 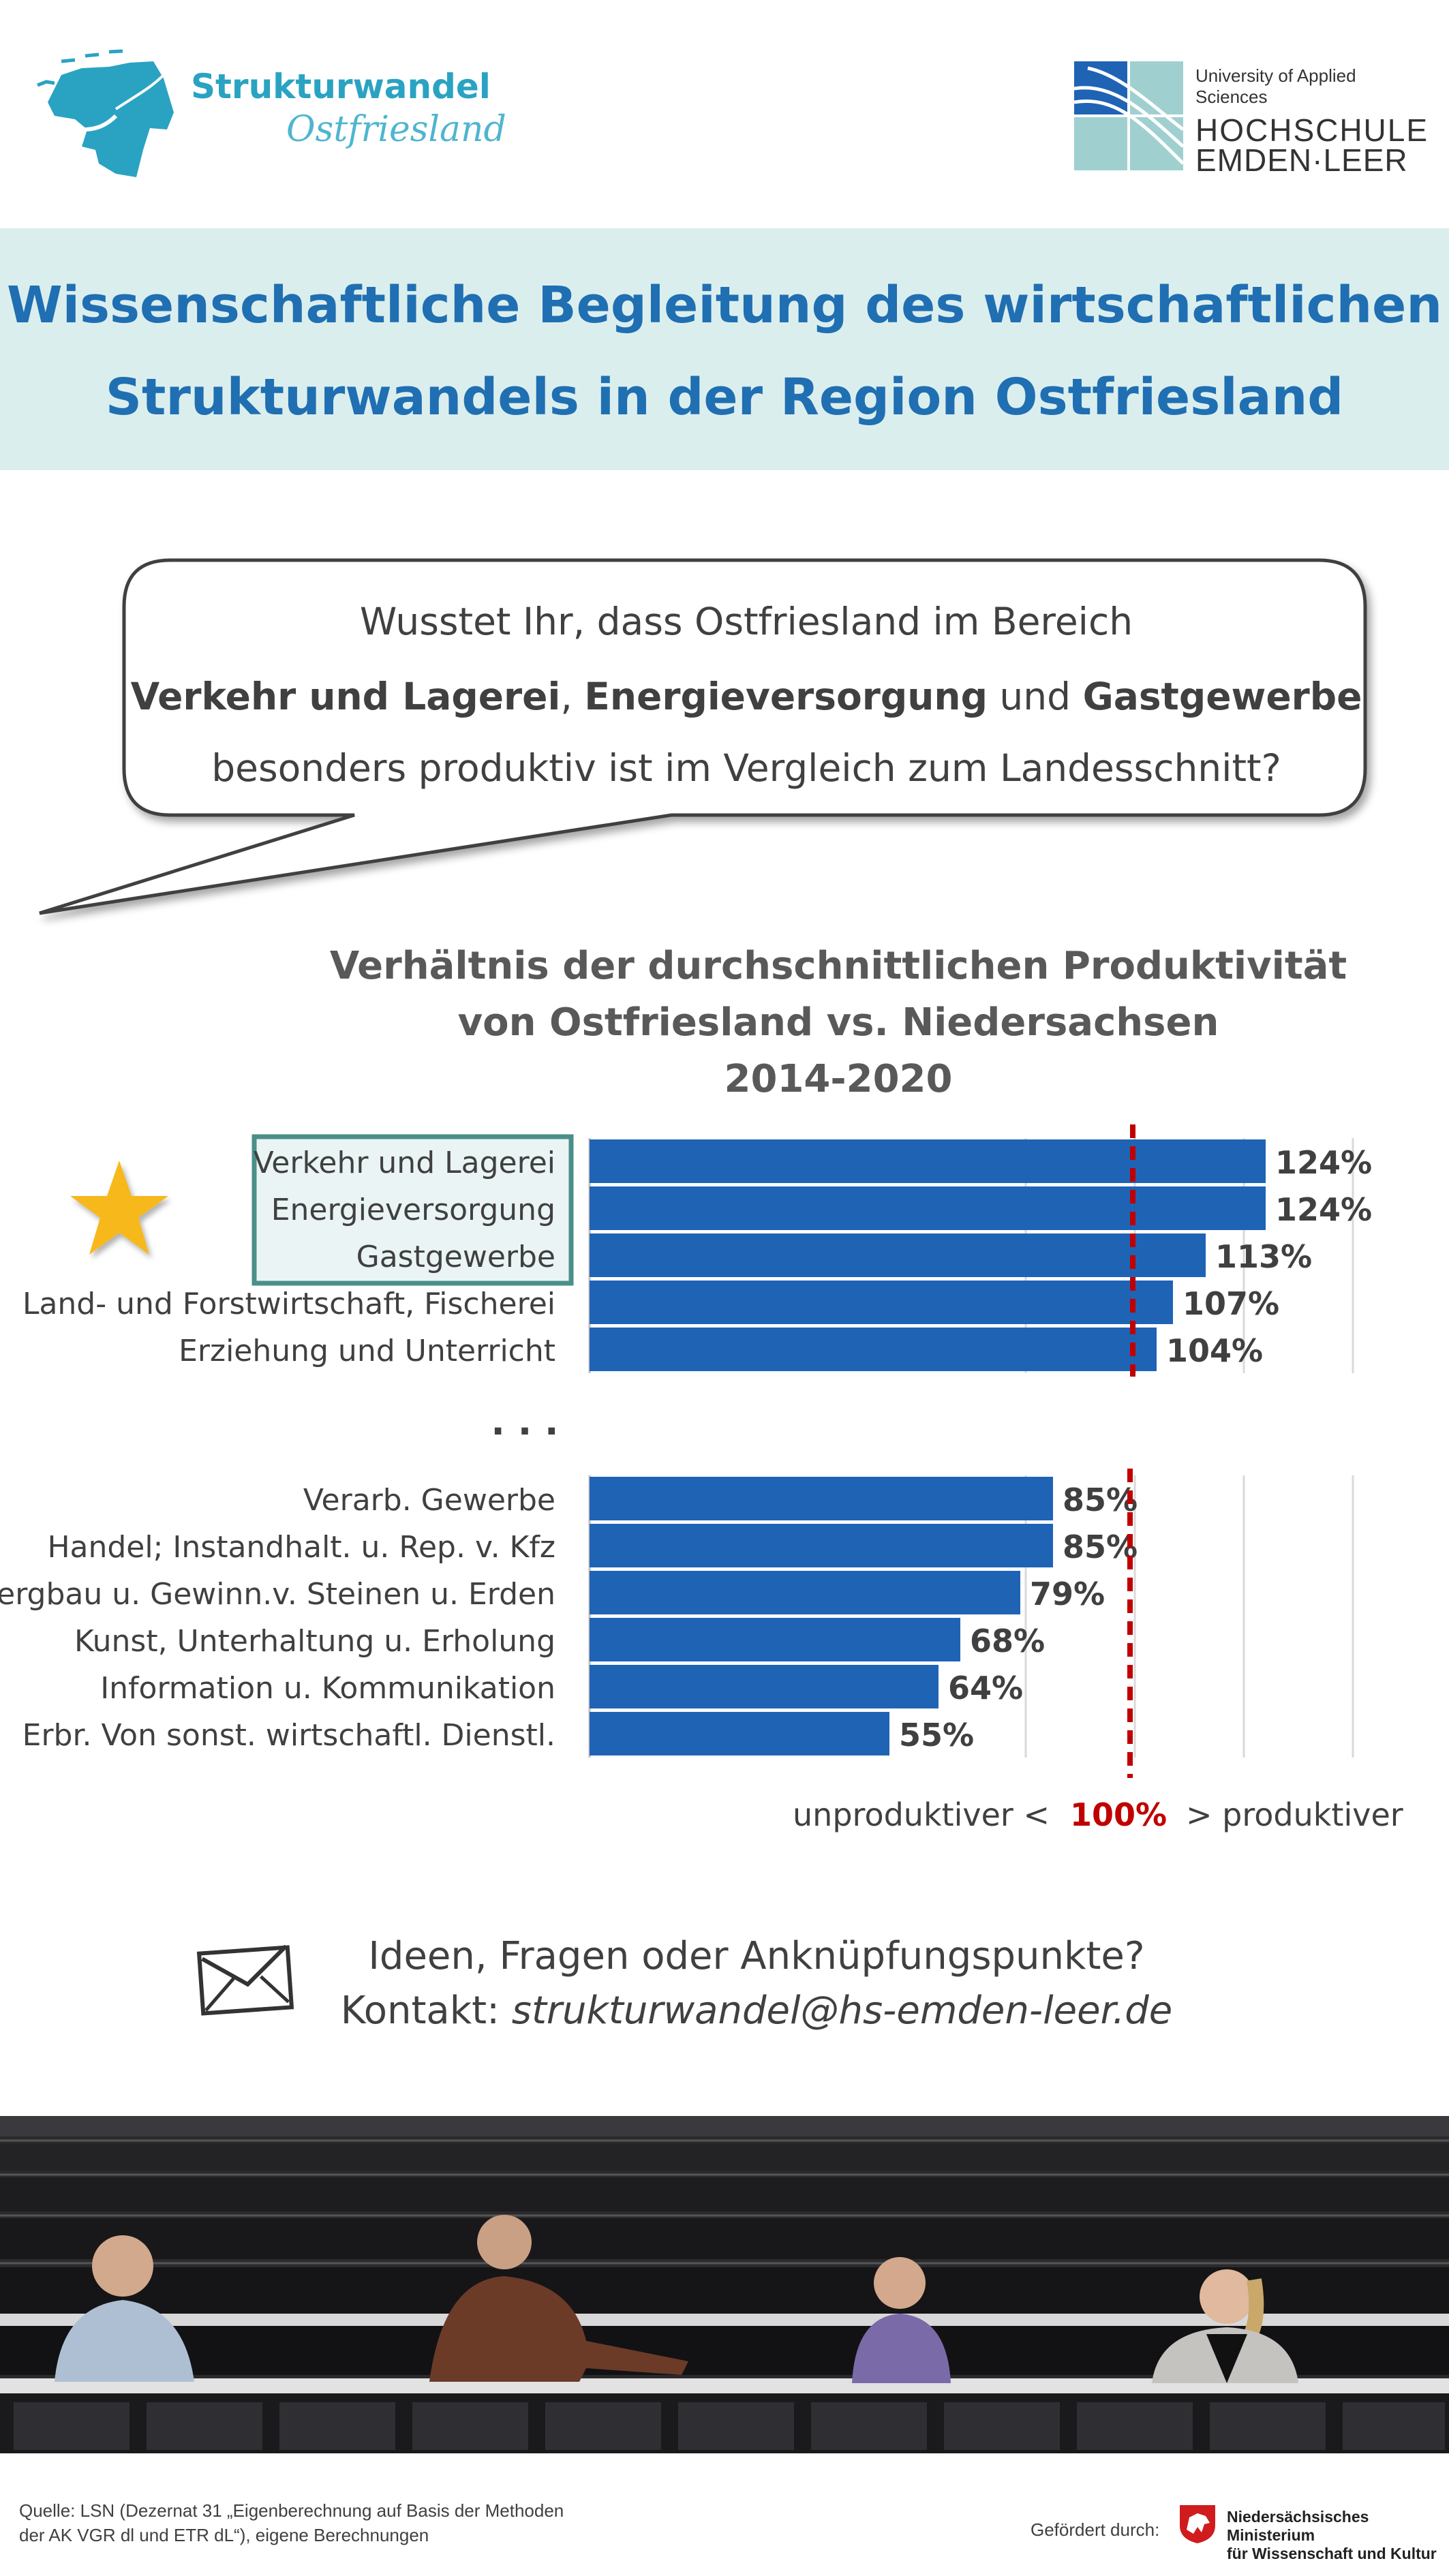 I want to click on lower-saxony-crest-icon, so click(x=1197, y=2524).